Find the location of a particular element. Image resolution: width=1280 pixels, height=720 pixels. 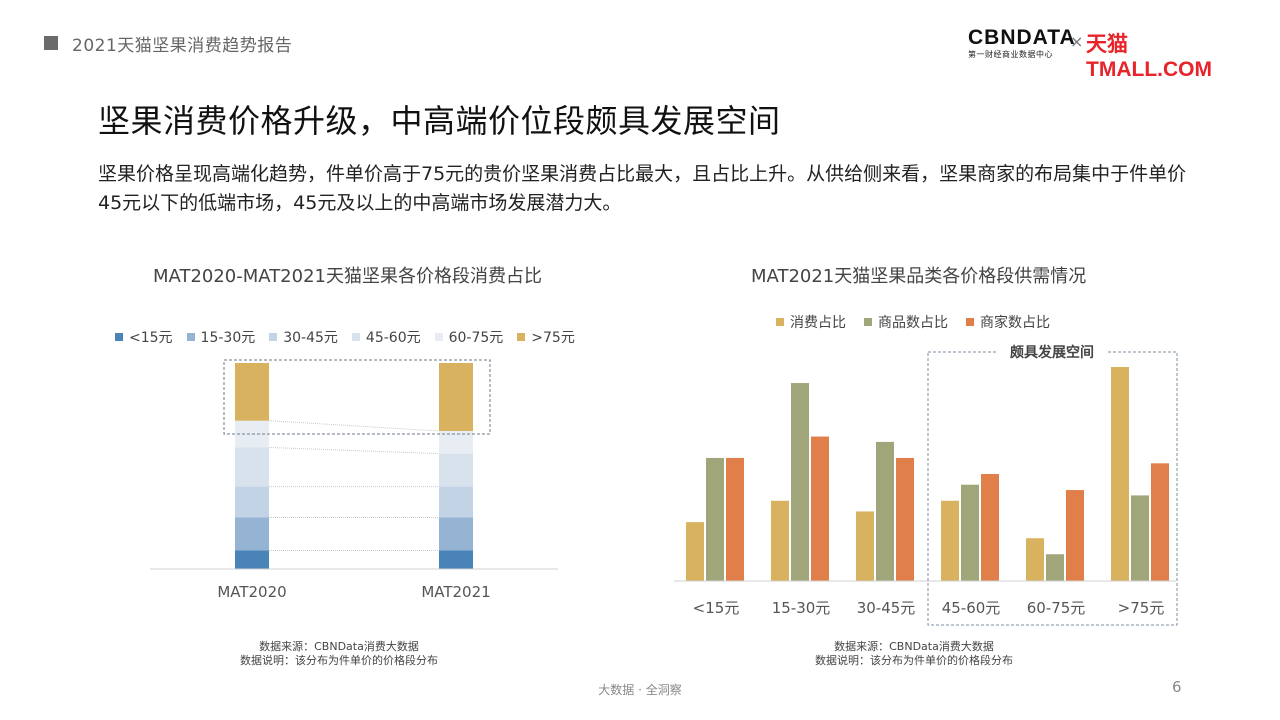

left-legend-item: <15元 is located at coordinates (144, 337).